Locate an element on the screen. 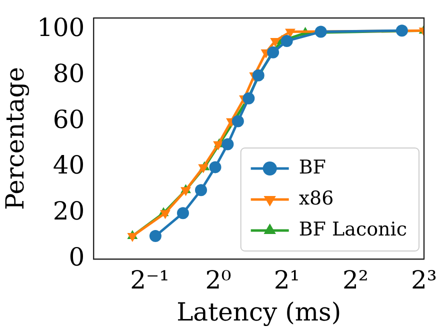 The height and width of the screenshot is (329, 444). x-tick-label: 2² is located at coordinates (355, 280).